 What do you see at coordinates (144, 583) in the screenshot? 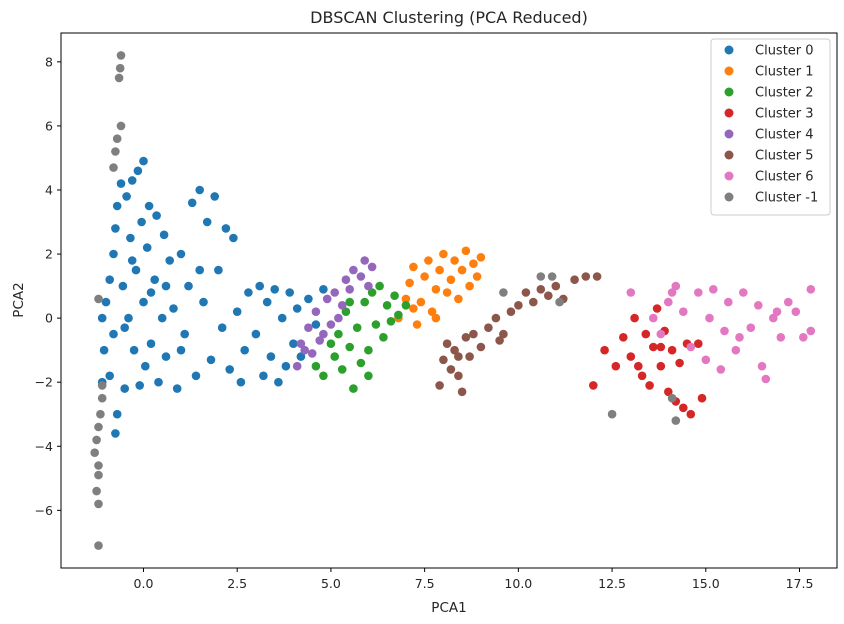
I see `x-tick-label: 0.0` at bounding box center [144, 583].